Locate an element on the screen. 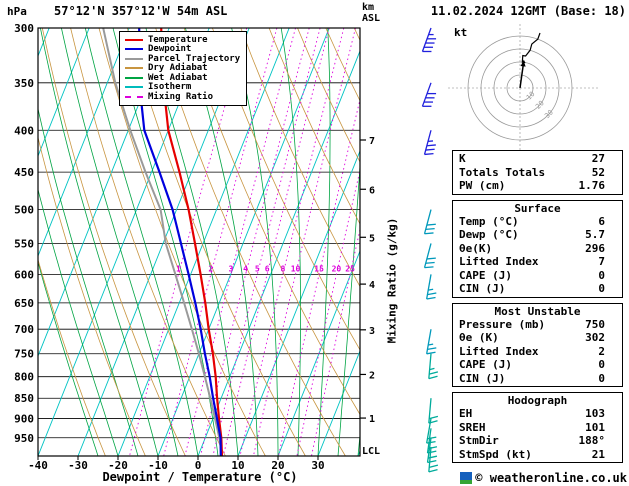  table-row: EH 103 is located at coordinates (537, 414).